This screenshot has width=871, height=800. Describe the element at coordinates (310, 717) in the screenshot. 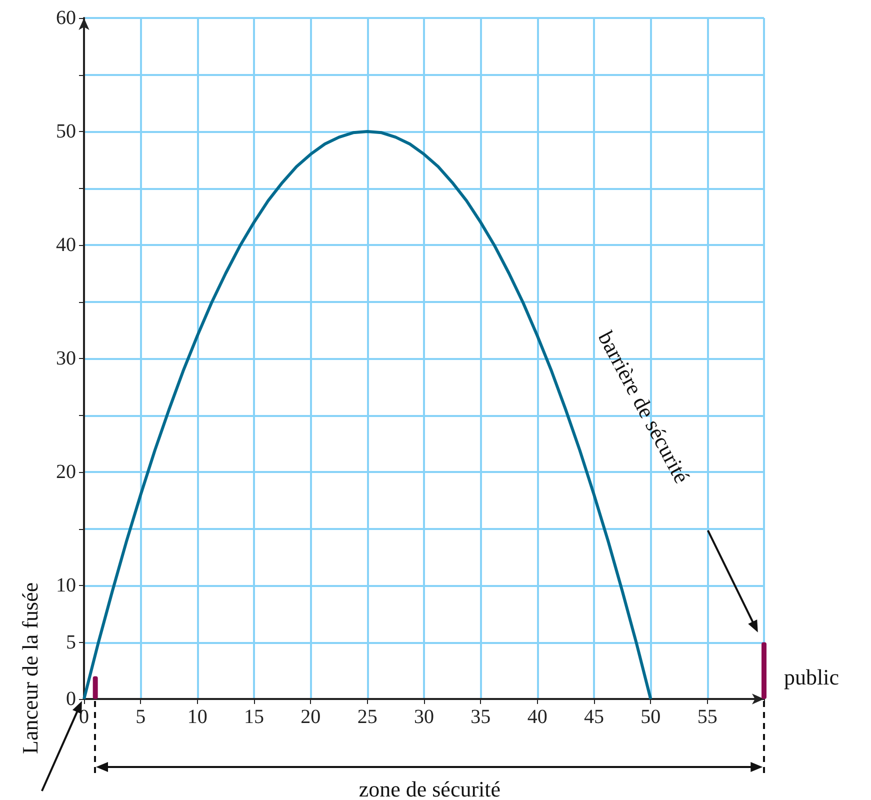

I see `x-tick-label: 20` at that location.